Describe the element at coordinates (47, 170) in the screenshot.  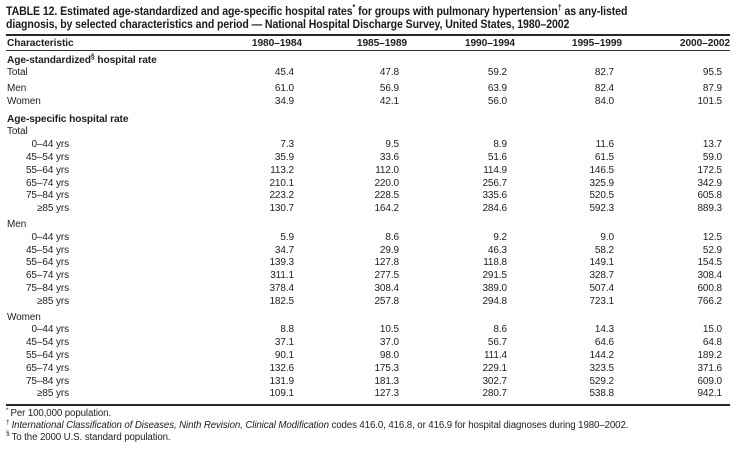
I see `age-group-label: 55–64 yrs` at that location.